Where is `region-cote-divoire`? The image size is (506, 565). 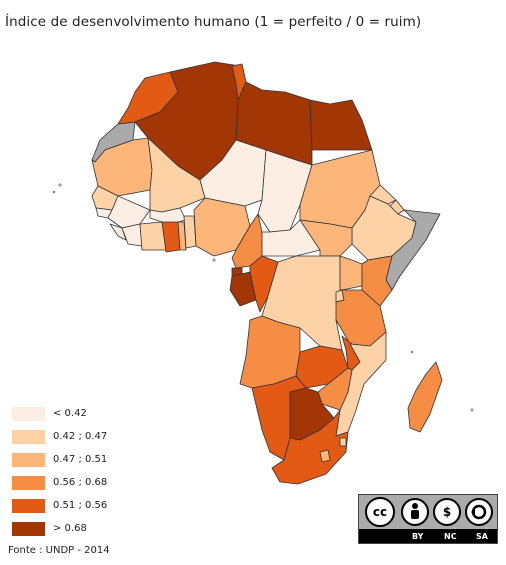
region-cote-divoire is located at coordinates (153, 236).